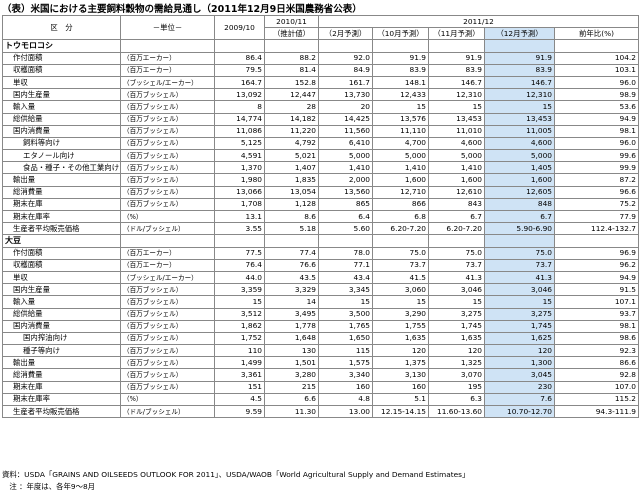 This screenshot has width=640, height=495. I want to click on value-cell: 115.2, so click(596, 399).